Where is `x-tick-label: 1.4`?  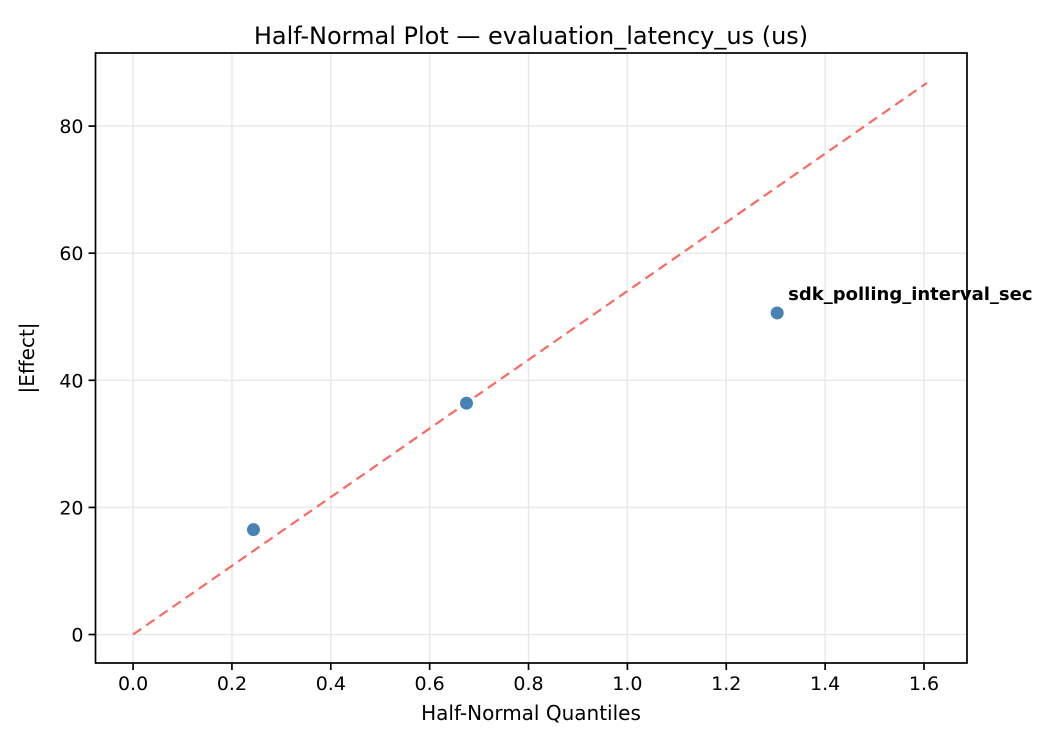
x-tick-label: 1.4 is located at coordinates (825, 684).